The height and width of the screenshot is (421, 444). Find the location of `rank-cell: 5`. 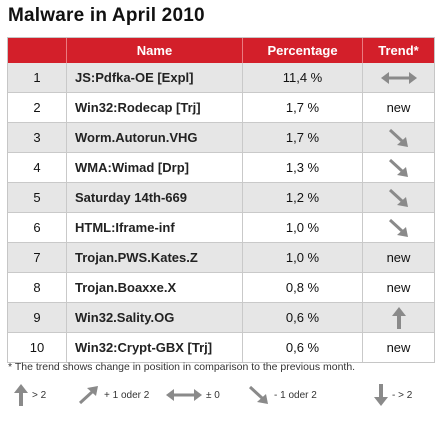

rank-cell: 5 is located at coordinates (37, 197).